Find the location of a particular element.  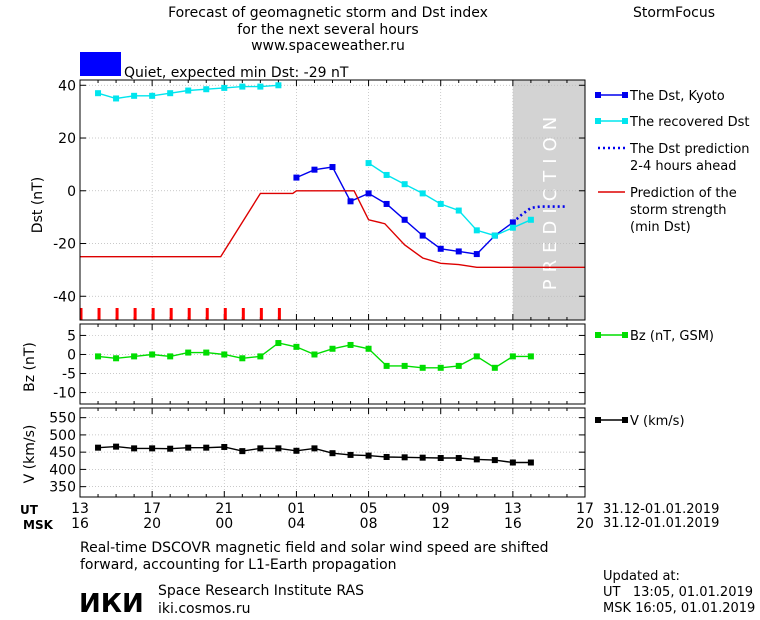

v-y-tick-label: 350 is located at coordinates (62, 488).